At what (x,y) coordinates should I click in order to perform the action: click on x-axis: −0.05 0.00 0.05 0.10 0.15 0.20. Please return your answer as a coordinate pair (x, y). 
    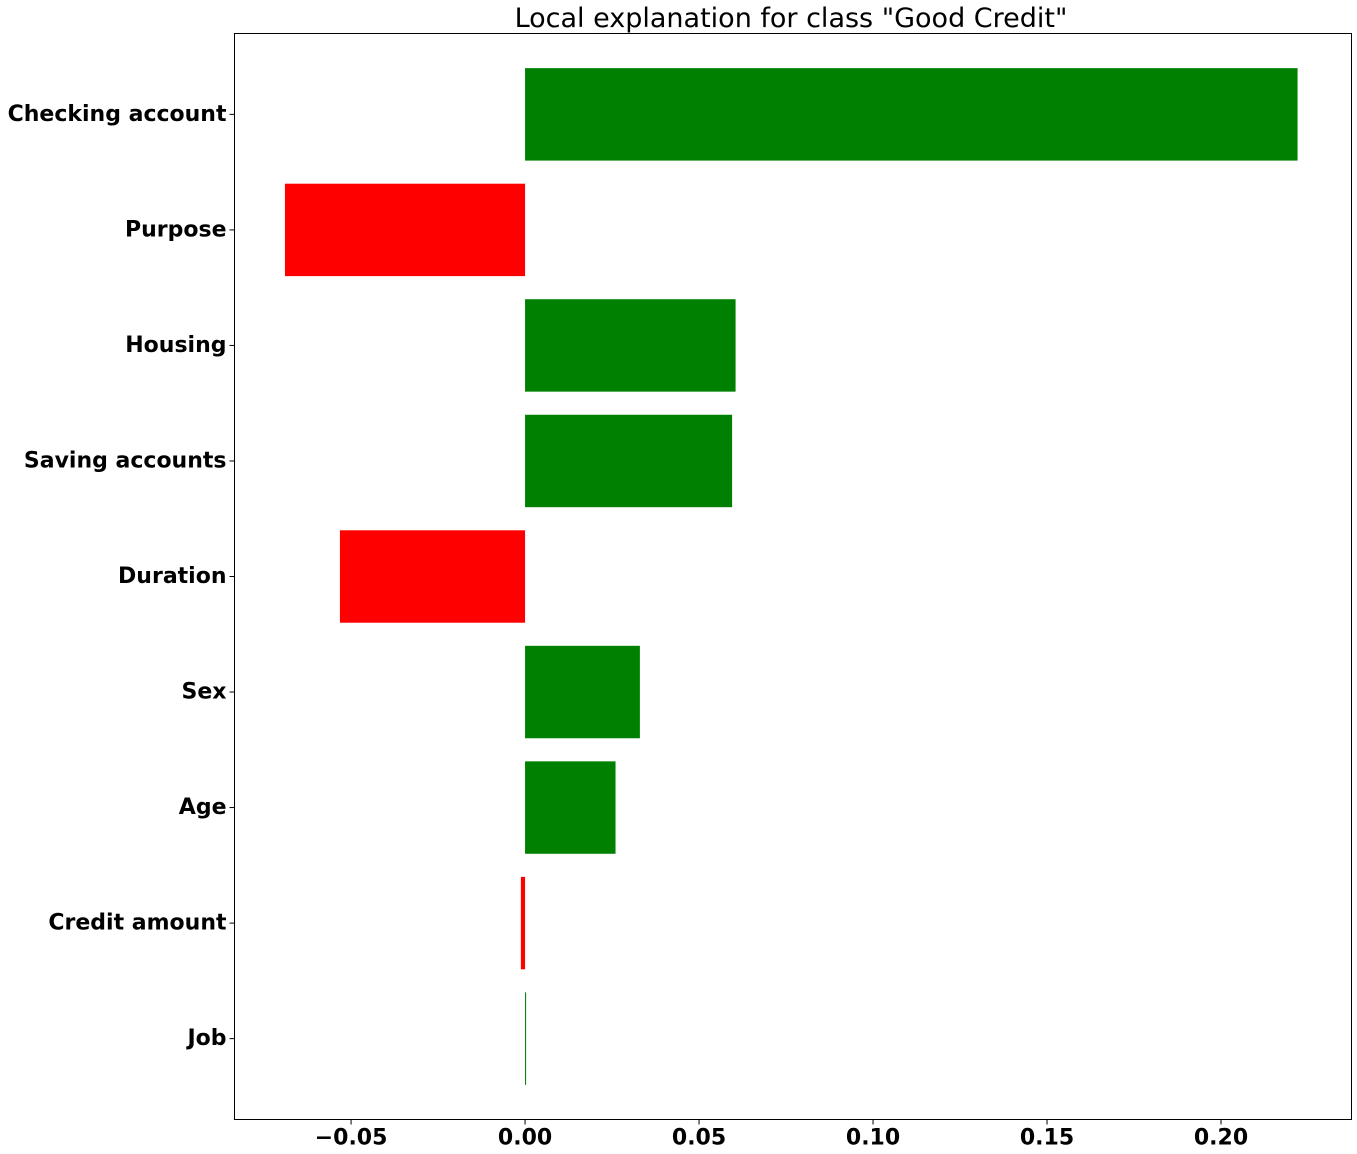
    Looking at the image, I should click on (781, 1135).